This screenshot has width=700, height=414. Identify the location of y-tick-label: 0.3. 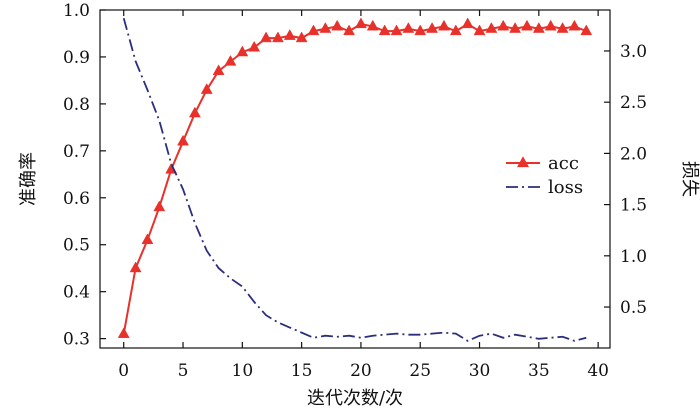
(76, 340).